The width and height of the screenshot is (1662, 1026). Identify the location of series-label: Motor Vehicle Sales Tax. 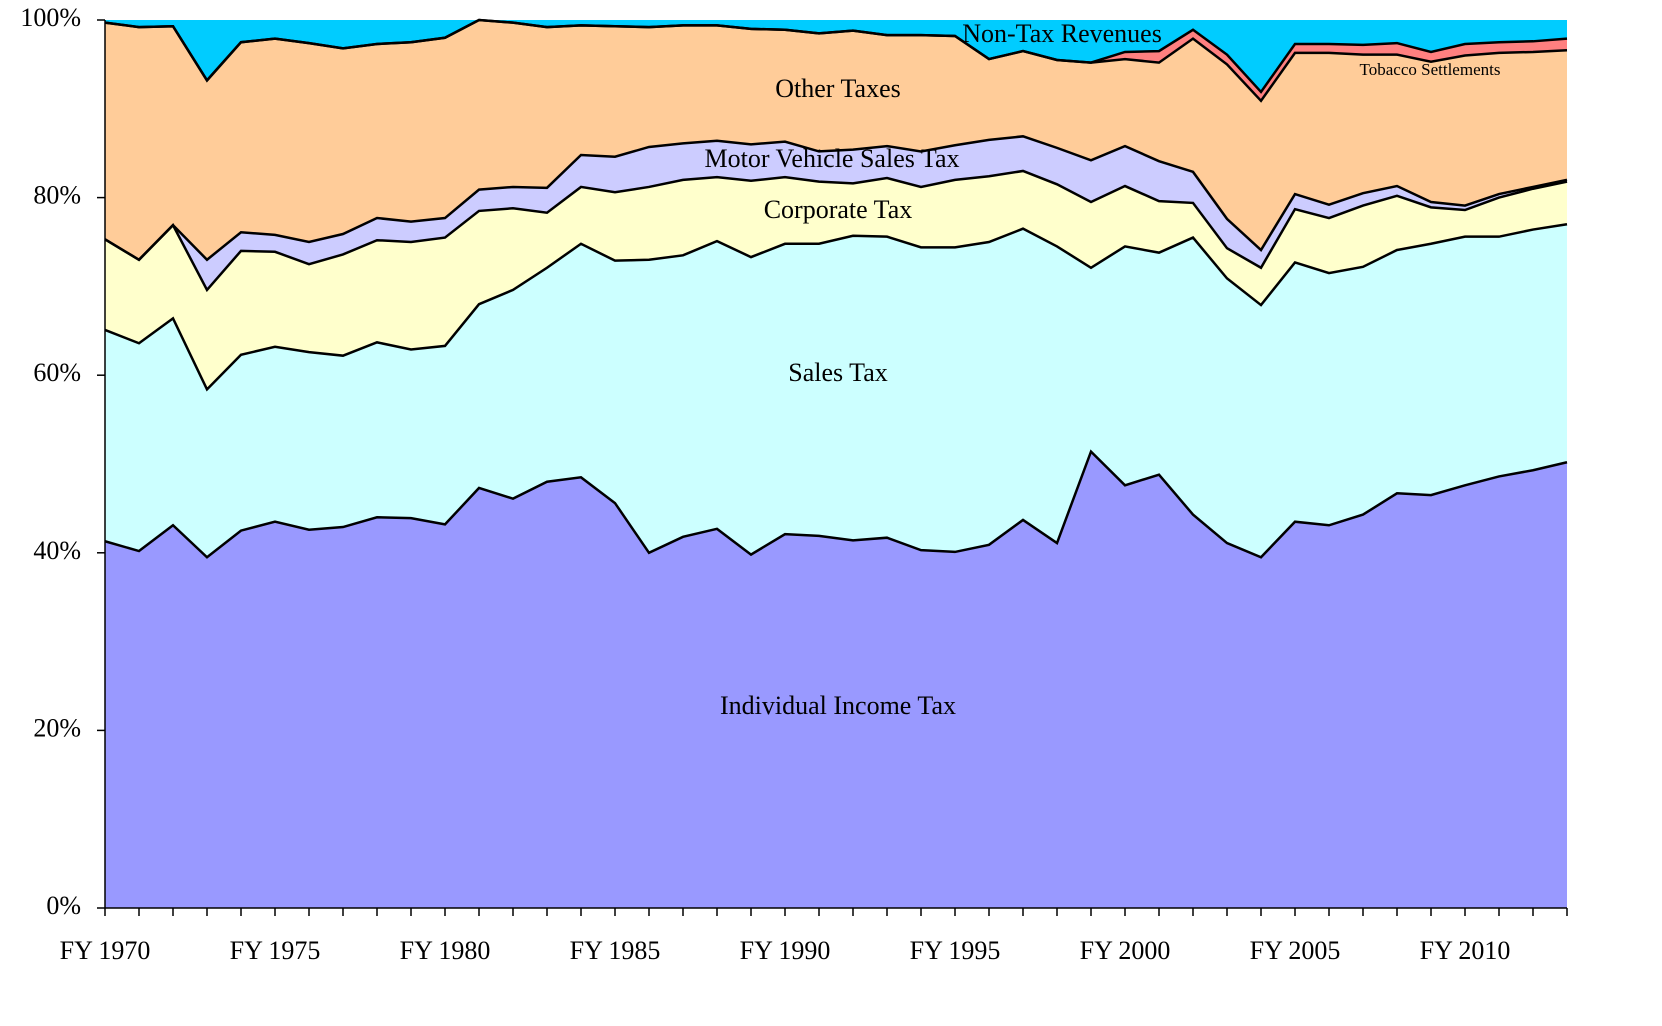
(831, 158).